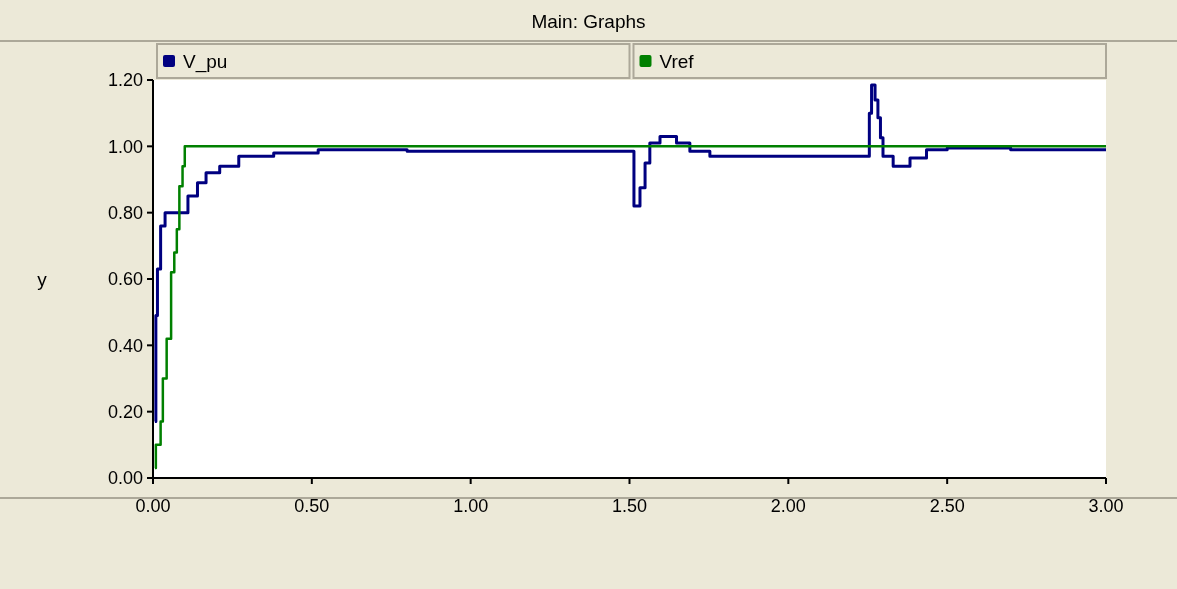 This screenshot has width=1177, height=589. Describe the element at coordinates (125, 345) in the screenshot. I see `y-tick-label: 0.40` at that location.